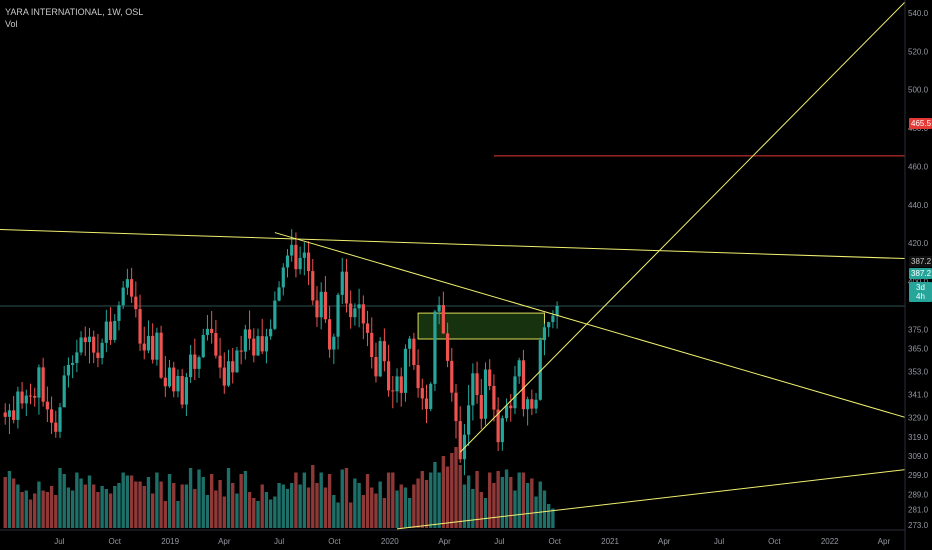 This screenshot has width=932, height=550. Describe the element at coordinates (918, 395) in the screenshot. I see `price-tick-label: 341.0` at that location.